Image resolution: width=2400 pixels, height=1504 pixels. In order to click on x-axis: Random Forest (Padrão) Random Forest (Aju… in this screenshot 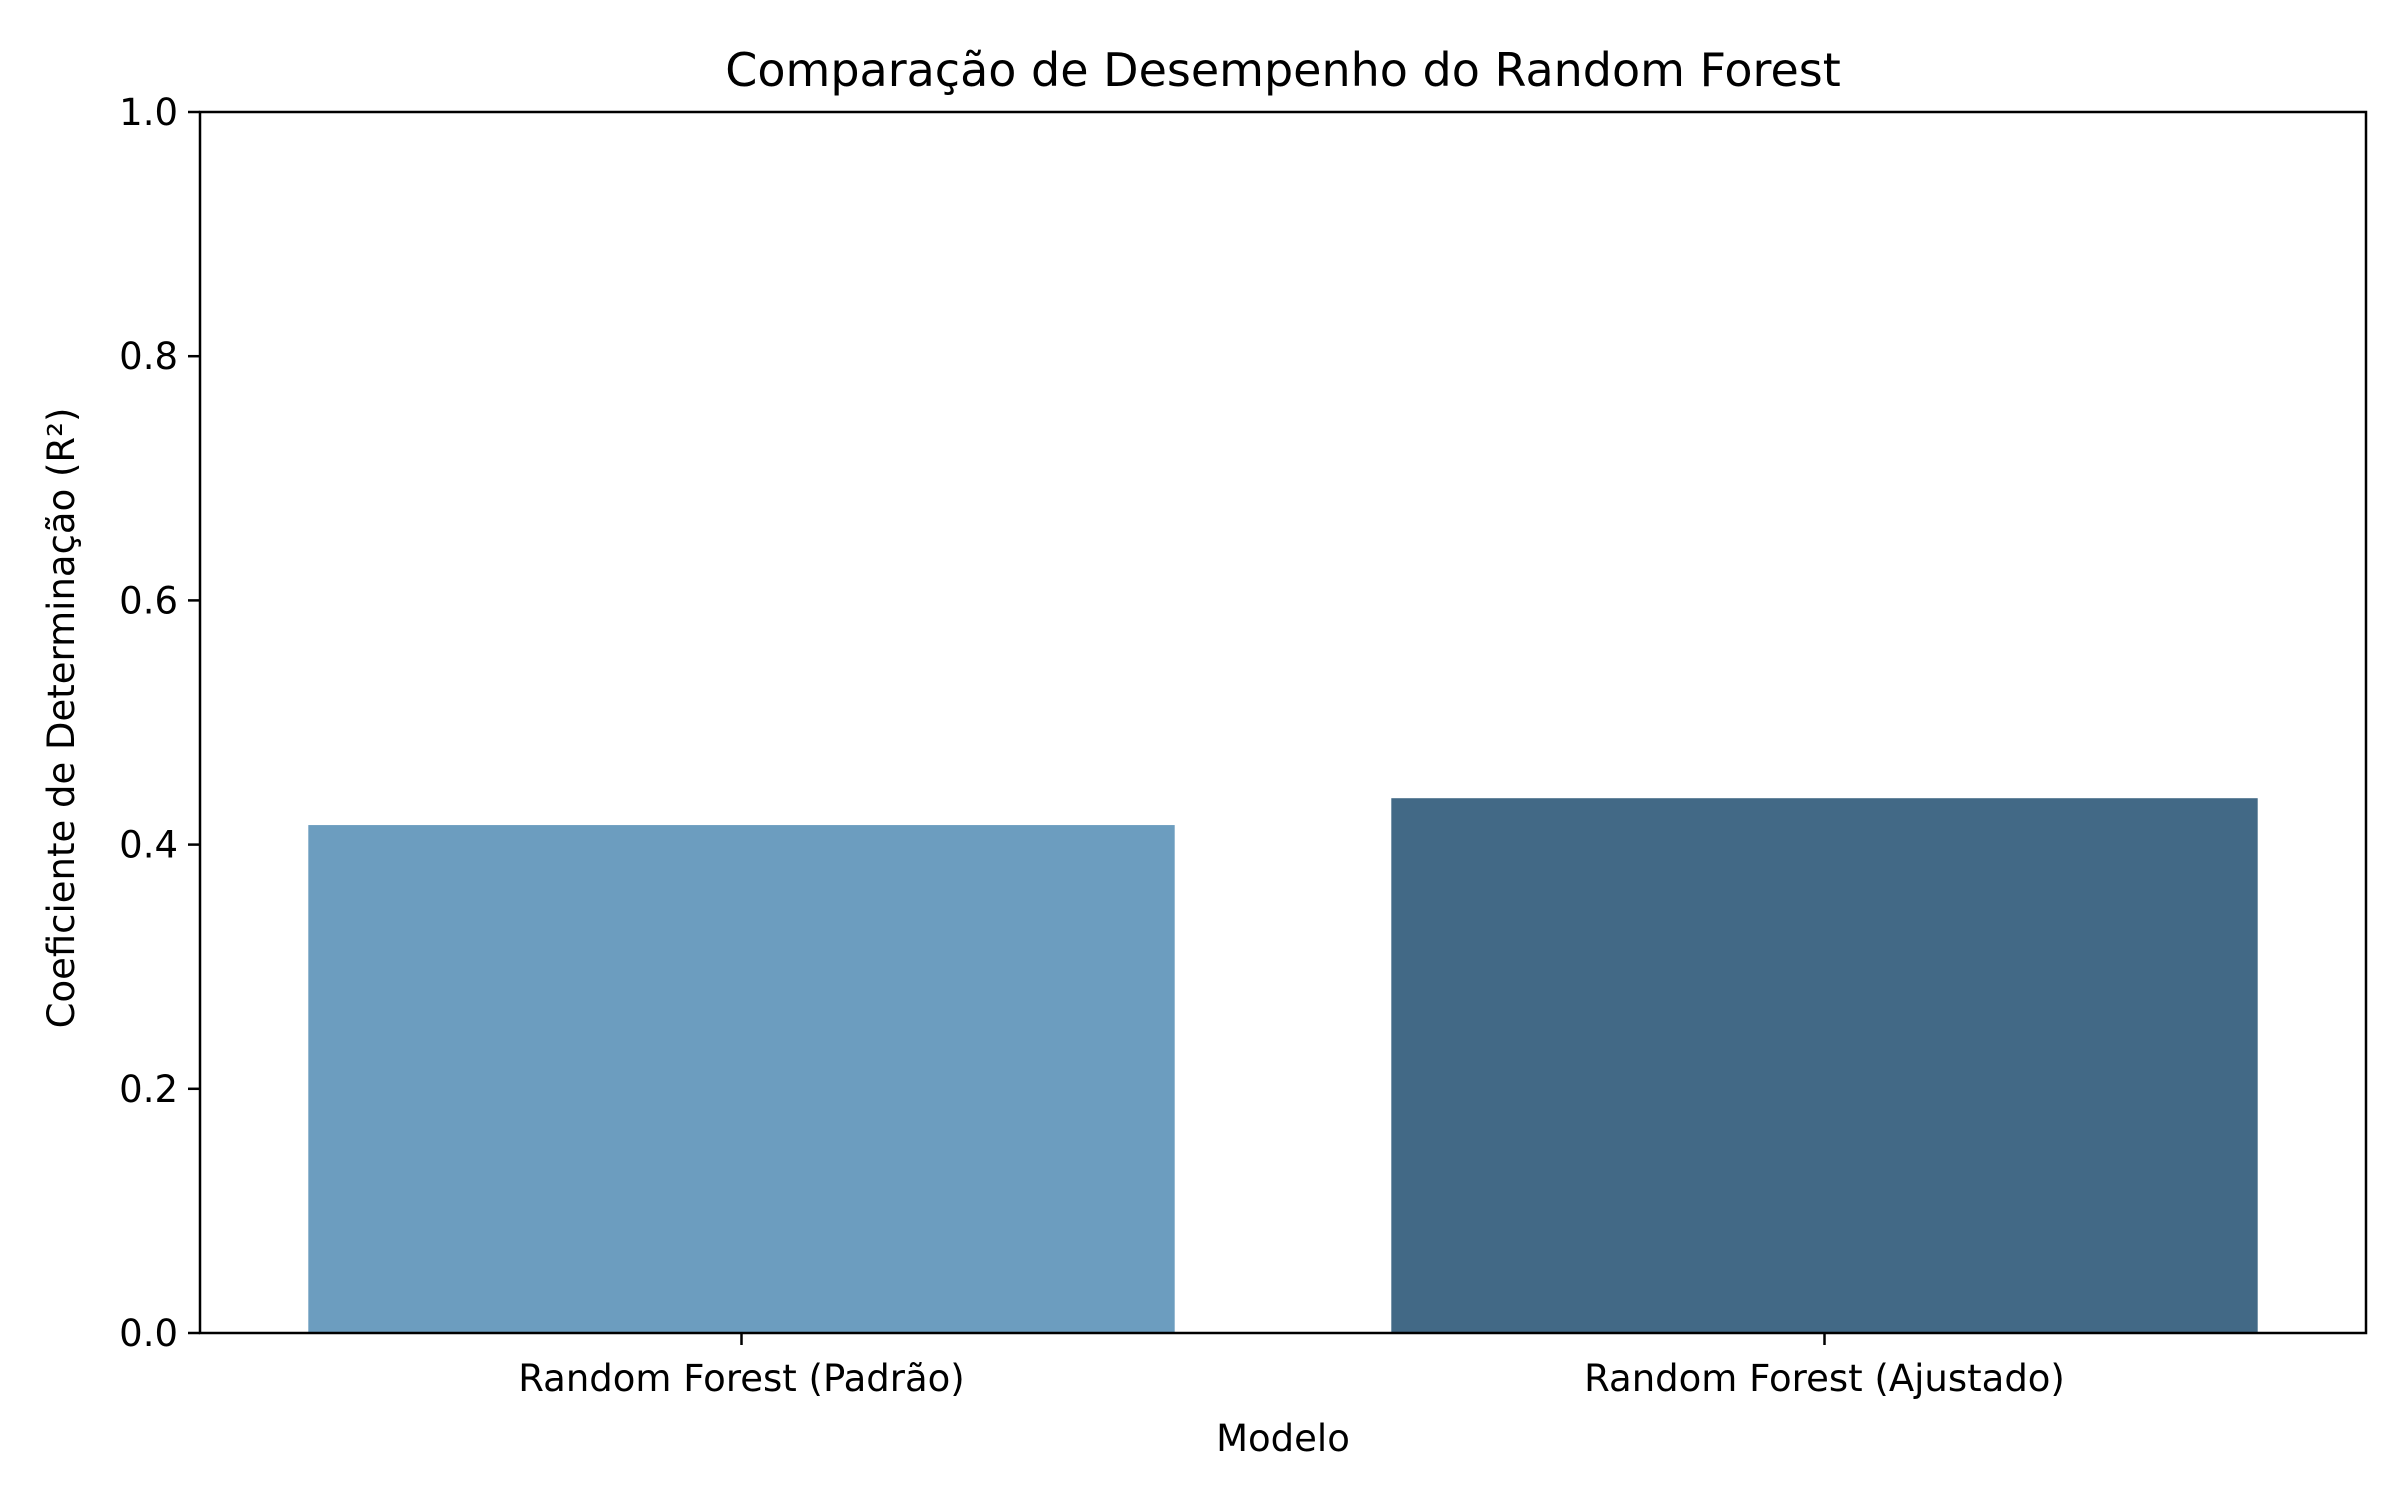, I will do `click(1291, 1366)`.